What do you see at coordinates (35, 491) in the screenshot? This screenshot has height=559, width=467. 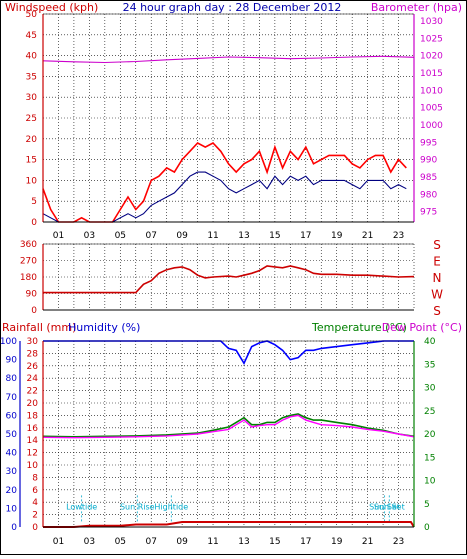 I see `rain-y-tick-label: 6` at bounding box center [35, 491].